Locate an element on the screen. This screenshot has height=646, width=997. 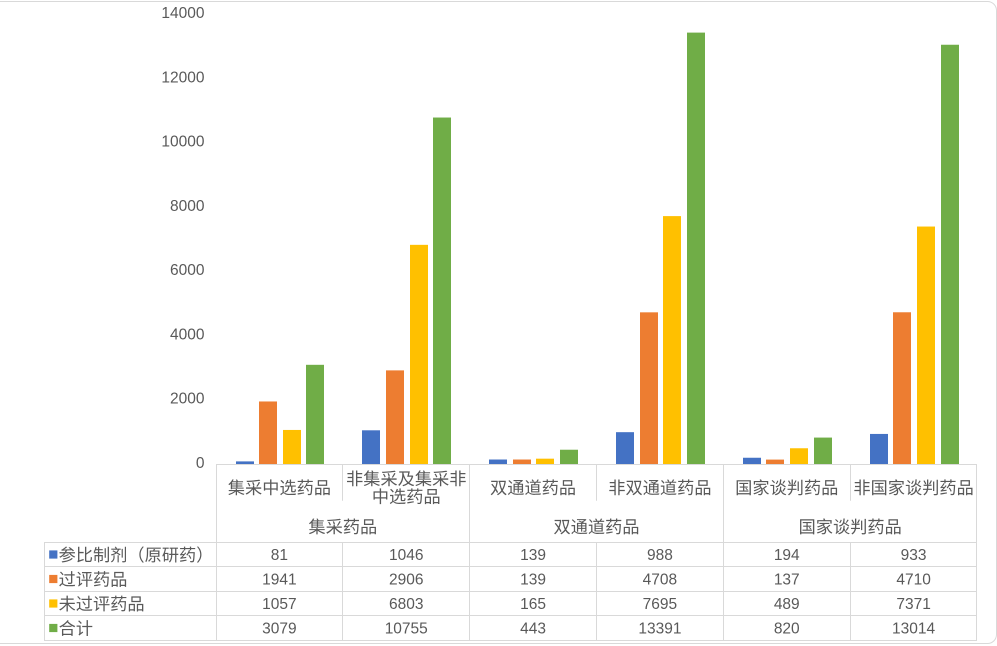
svg-text: 10000 is located at coordinates (182, 142).